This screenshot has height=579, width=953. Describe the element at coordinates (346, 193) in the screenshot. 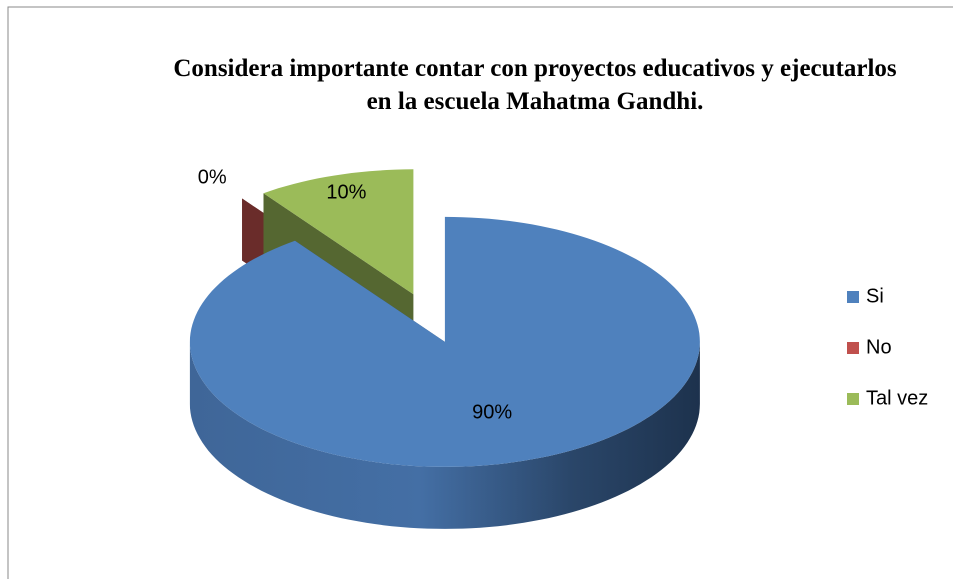

I see `data-label: 10%` at that location.